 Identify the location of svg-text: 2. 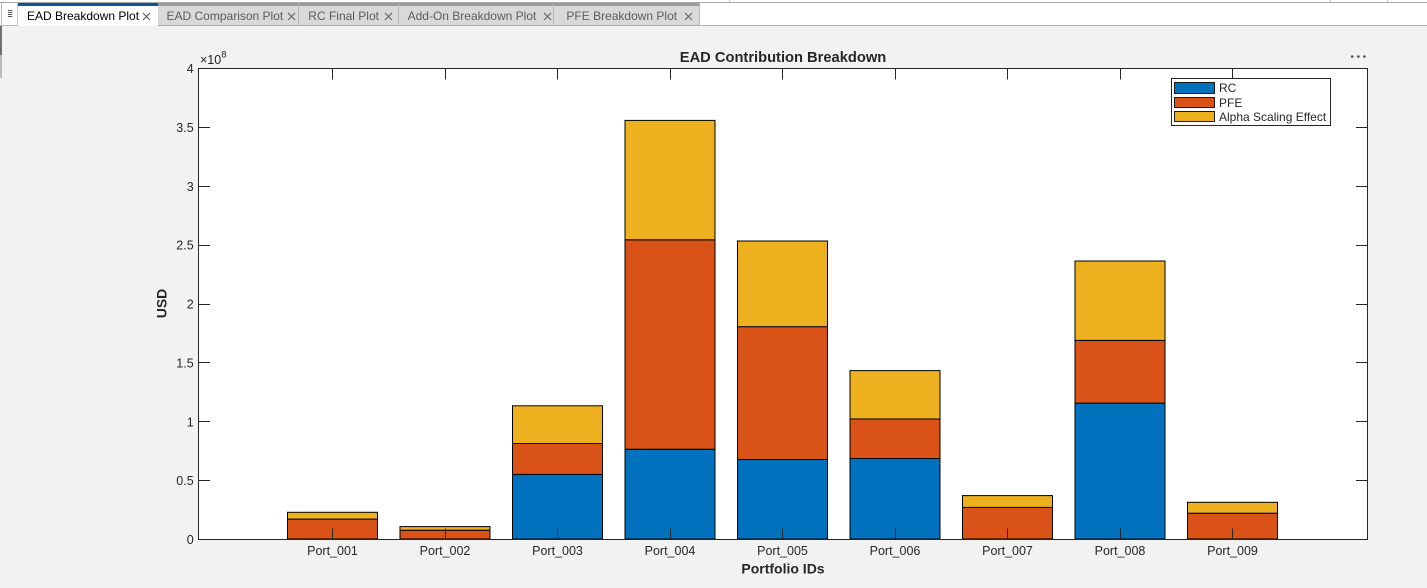
(190, 305).